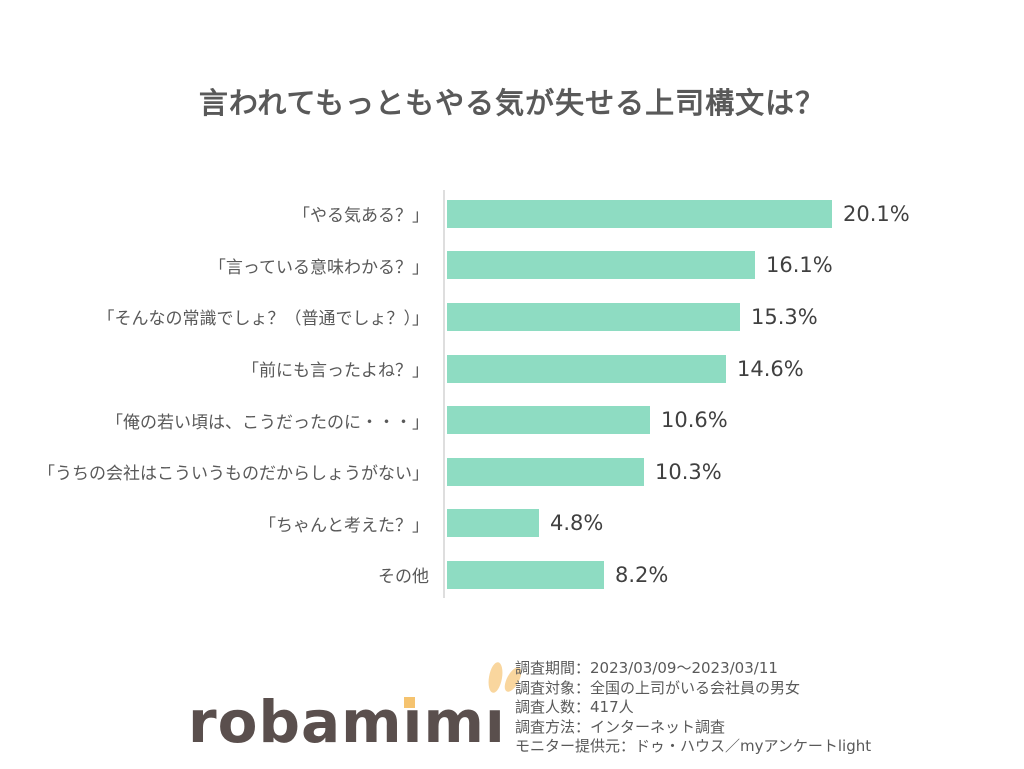  I want to click on logo-letter-i-ears: ı, so click(505, 709).